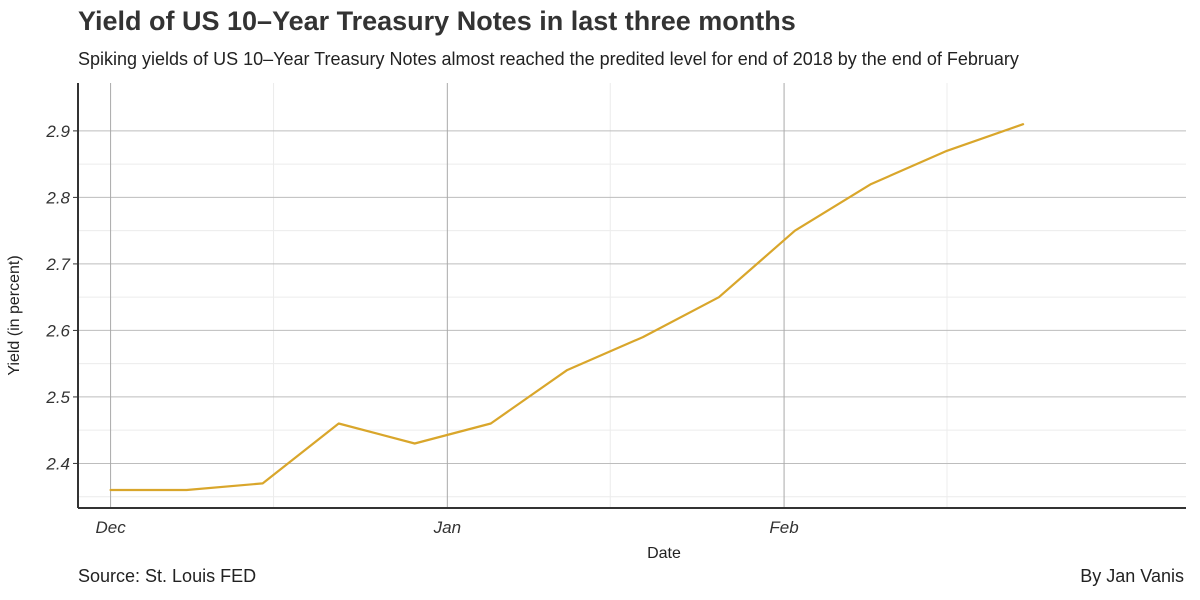  Describe the element at coordinates (57, 397) in the screenshot. I see `y-tick-label: 2.5` at that location.